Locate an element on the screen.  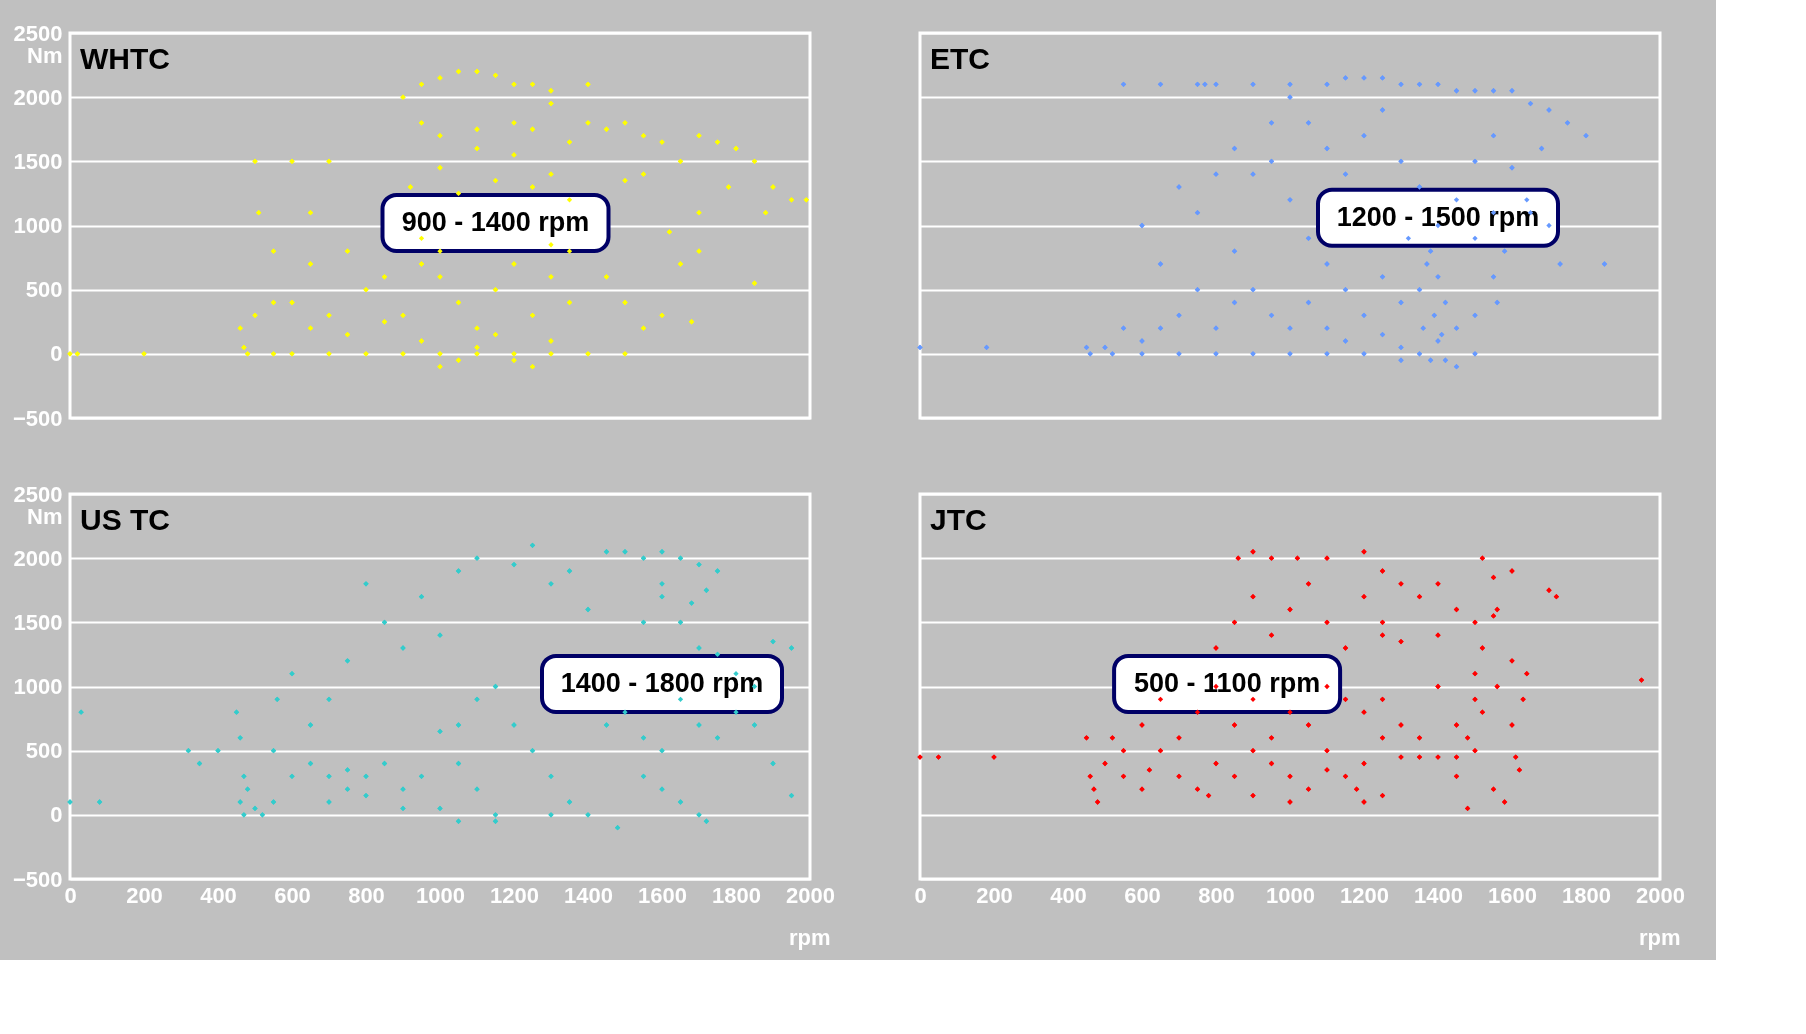
chart-title: US TC is located at coordinates (125, 519).